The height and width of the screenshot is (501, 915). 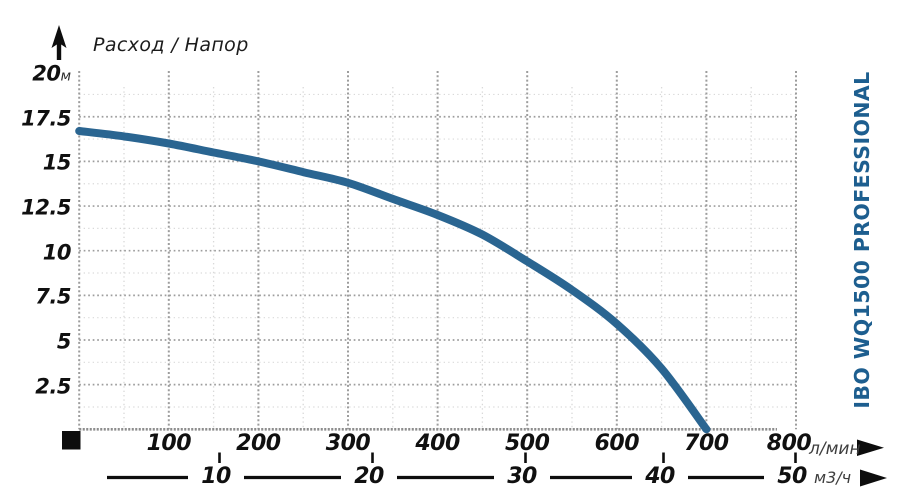 What do you see at coordinates (437, 443) in the screenshot?
I see `x-tick-label-lmin: 400` at bounding box center [437, 443].